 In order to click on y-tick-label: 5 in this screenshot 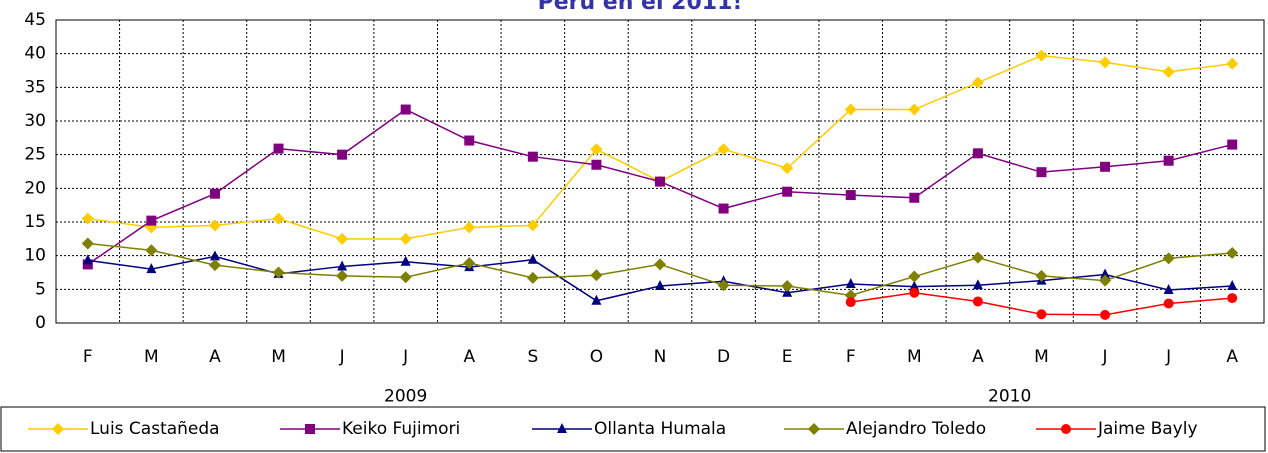, I will do `click(40, 289)`.